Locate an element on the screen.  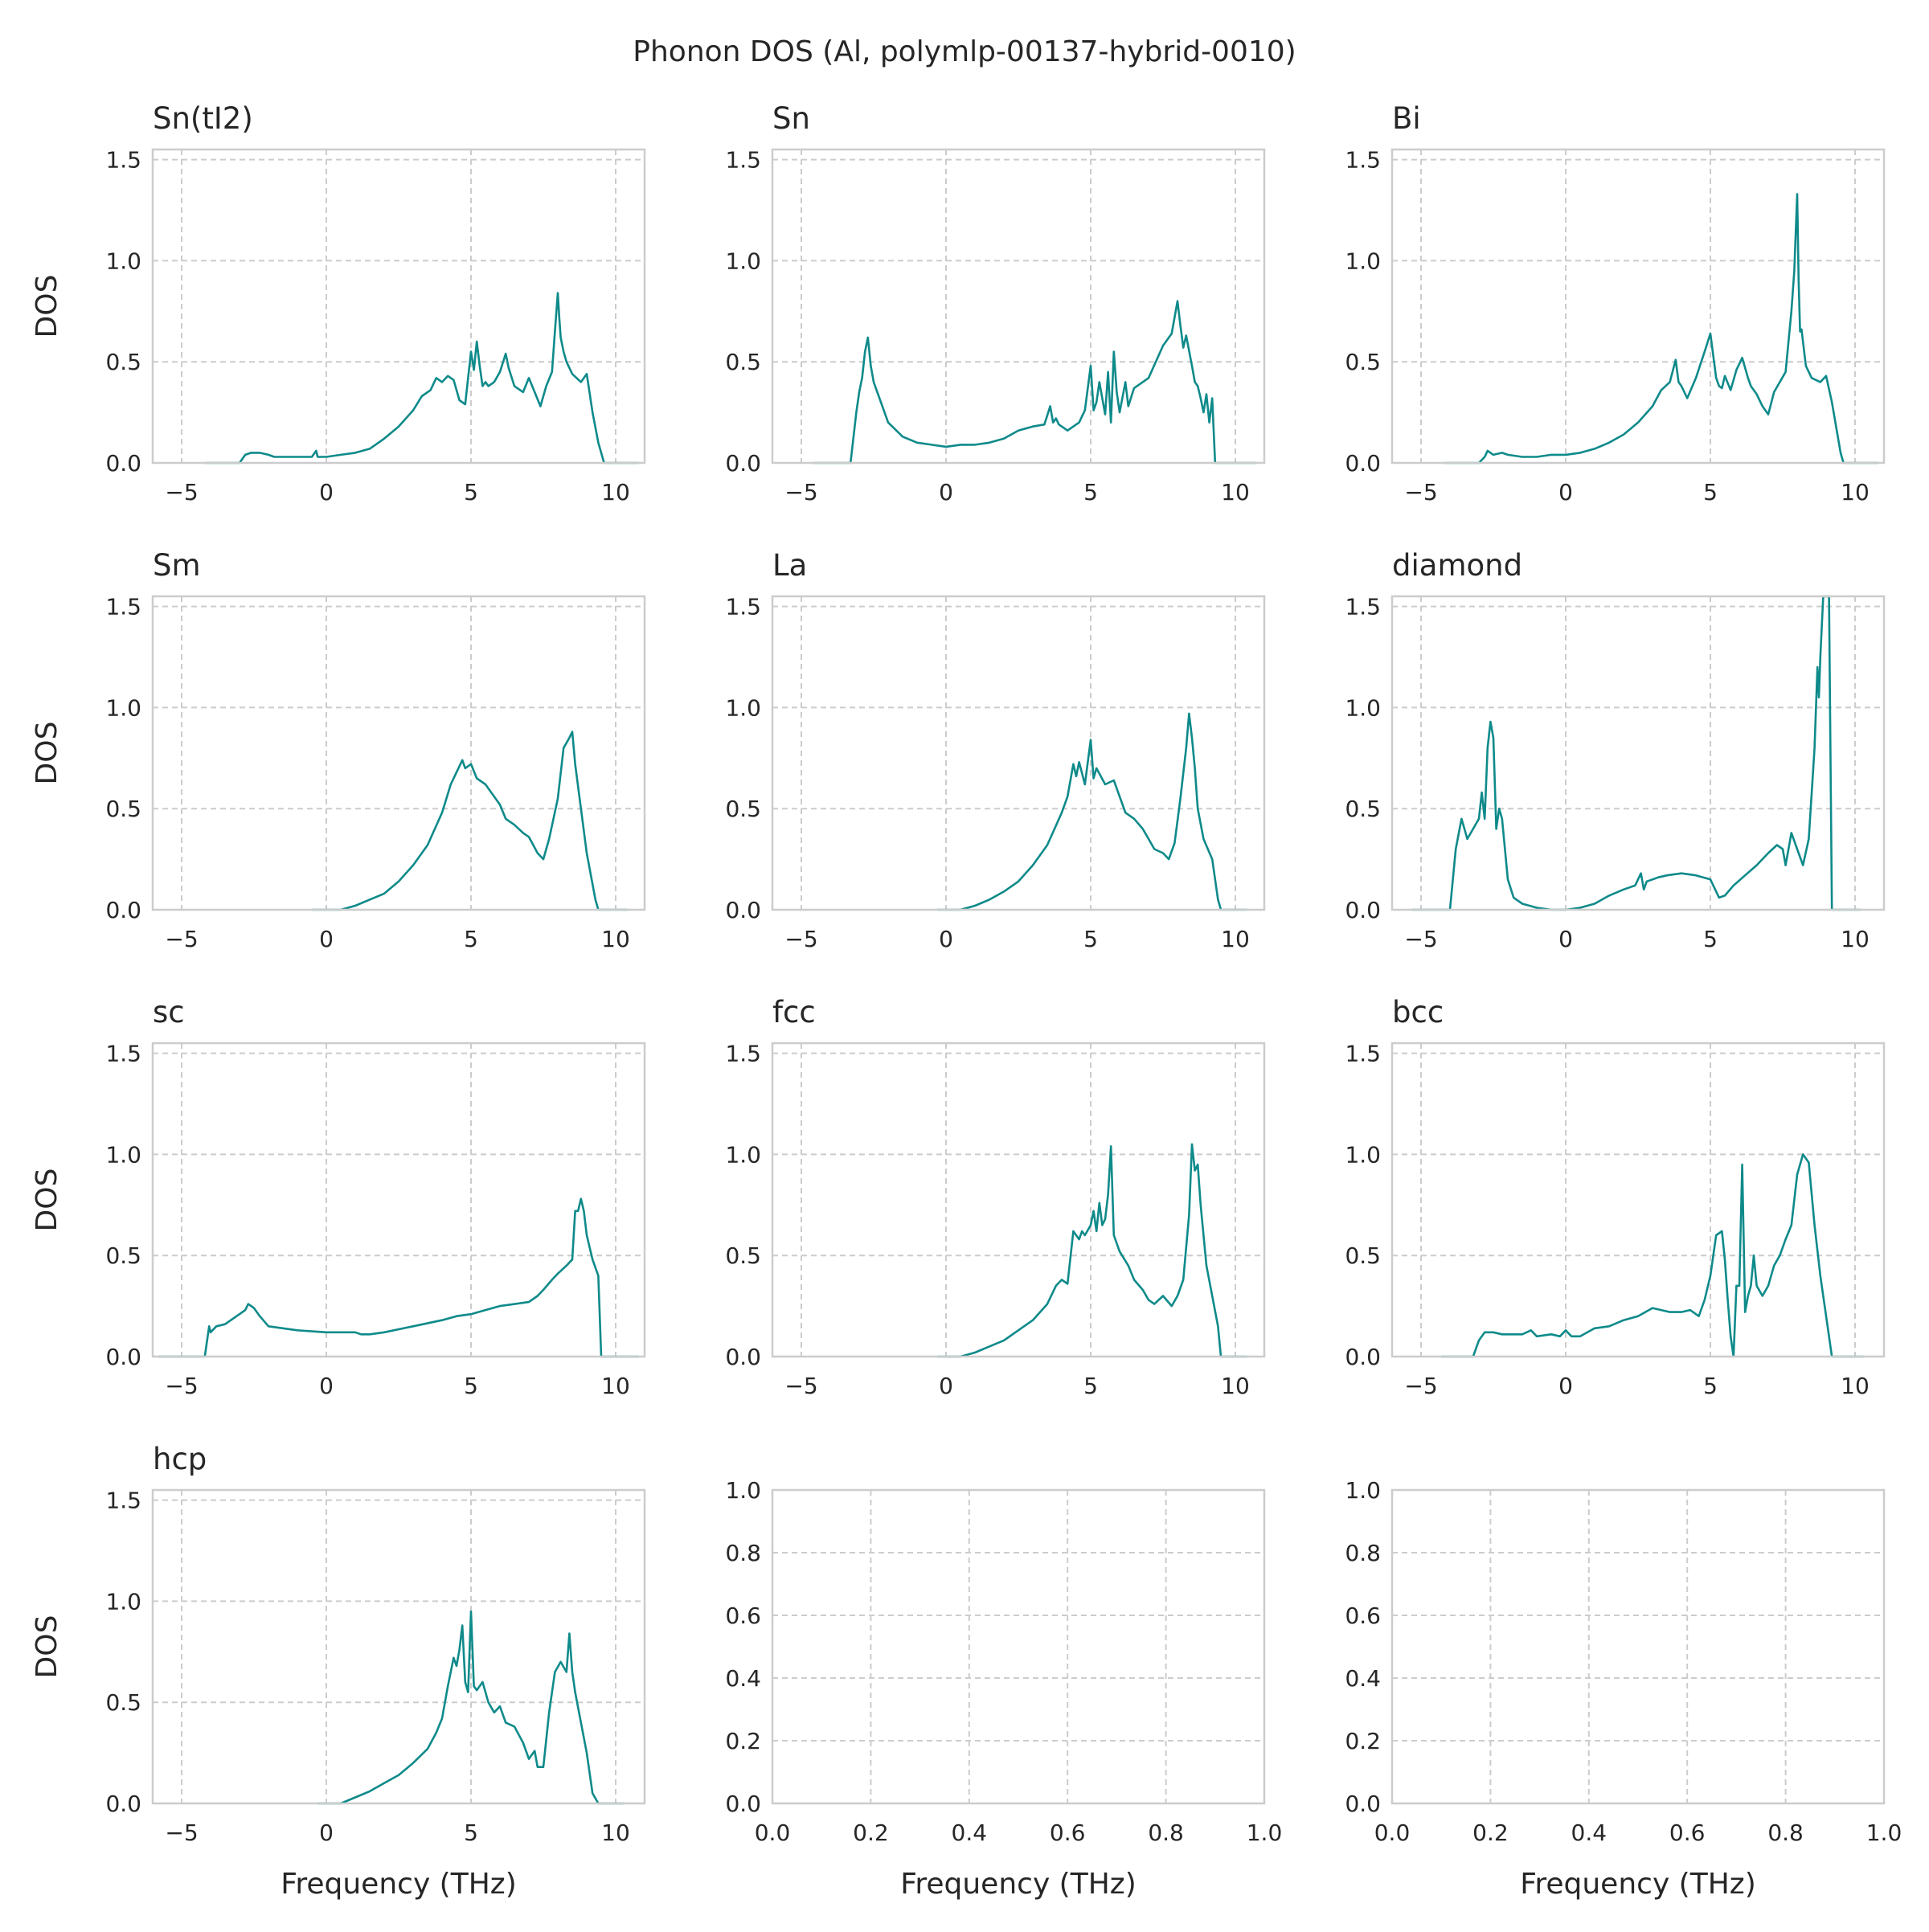
subplot-diamond: −5 0 5 10 0.0 0.5 1.0 1.5 diamond is located at coordinates (1615, 750).